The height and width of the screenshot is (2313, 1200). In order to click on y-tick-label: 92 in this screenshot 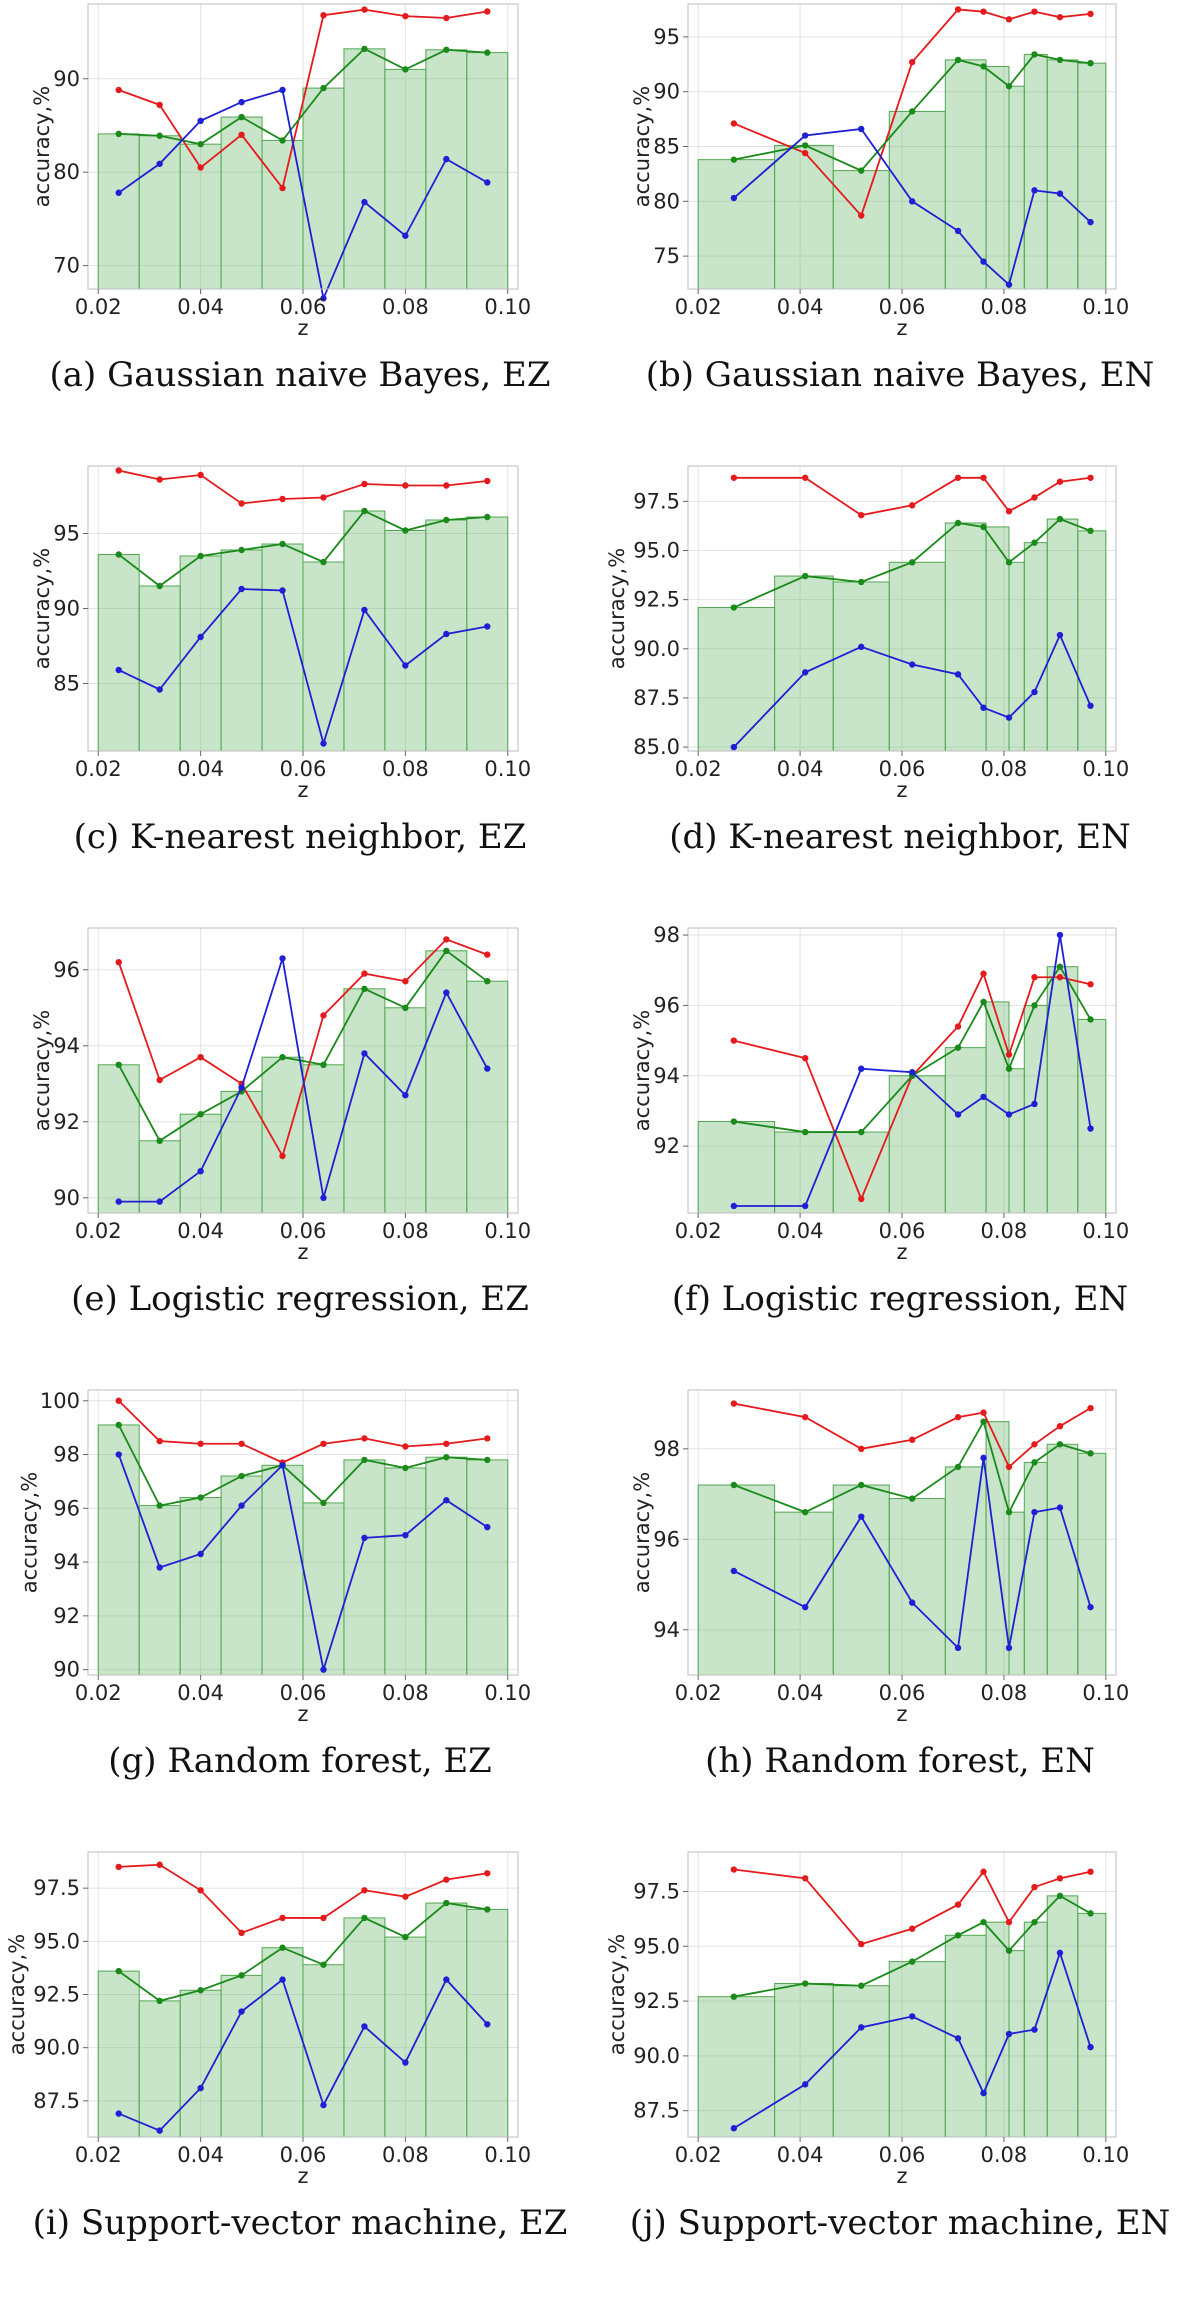, I will do `click(66, 1122)`.